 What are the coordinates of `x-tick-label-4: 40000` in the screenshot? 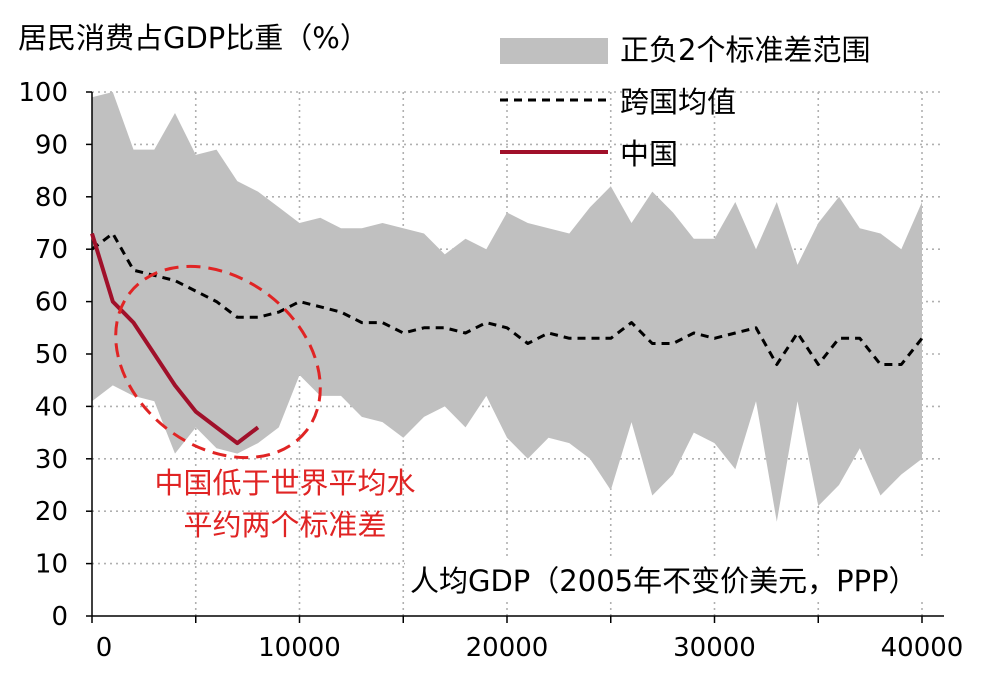 It's located at (922, 648).